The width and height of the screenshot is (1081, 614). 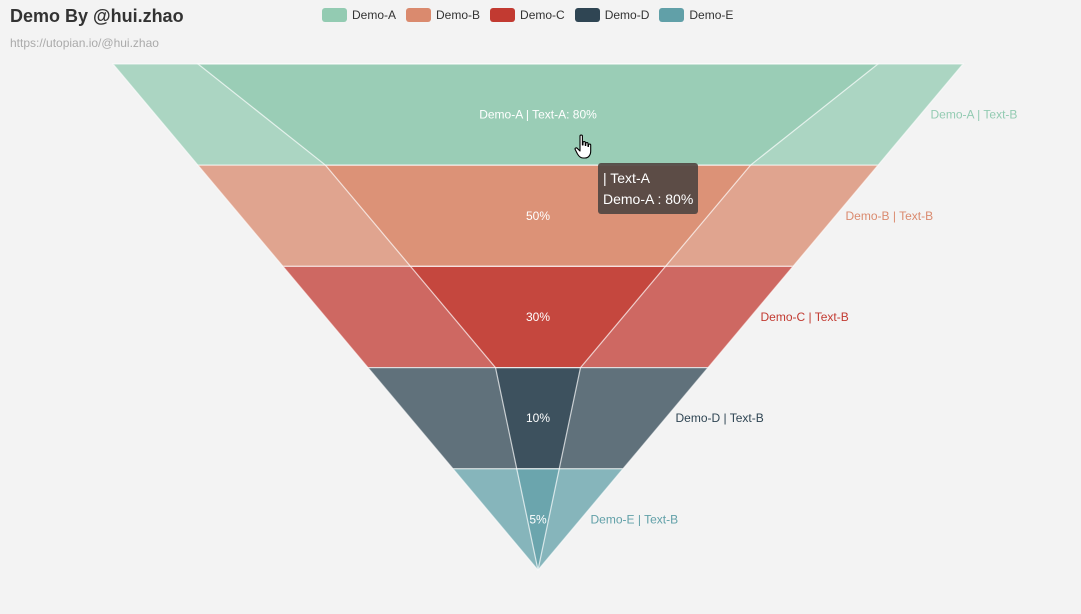 What do you see at coordinates (458, 15) in the screenshot?
I see `legend-label-demo-b: Demo-B` at bounding box center [458, 15].